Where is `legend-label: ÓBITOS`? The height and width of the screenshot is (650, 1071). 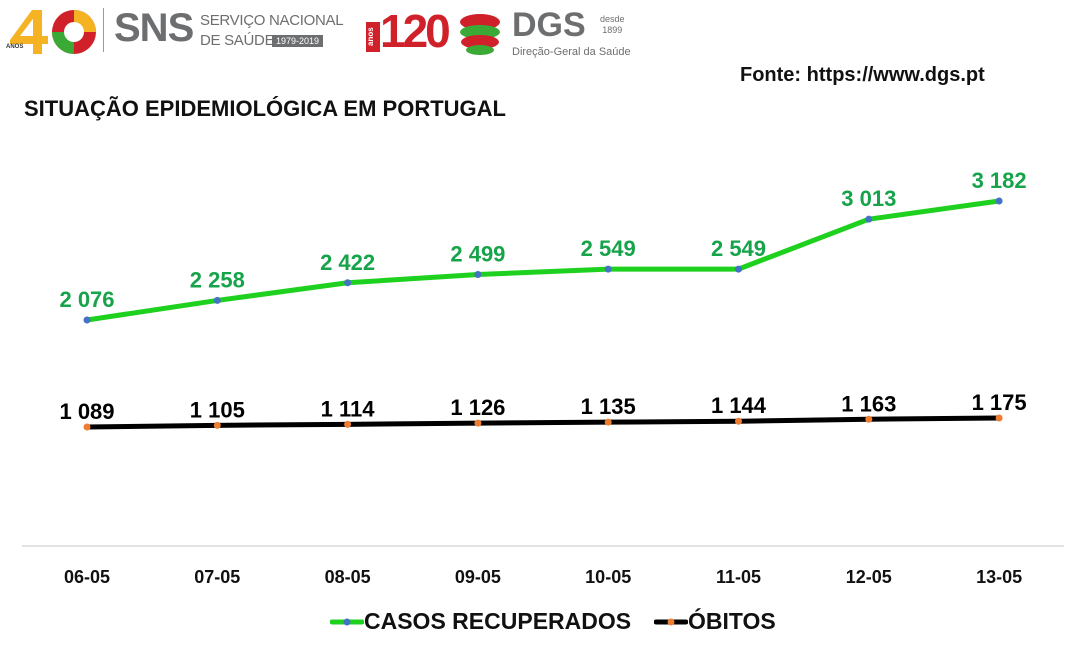
legend-label: ÓBITOS is located at coordinates (732, 621).